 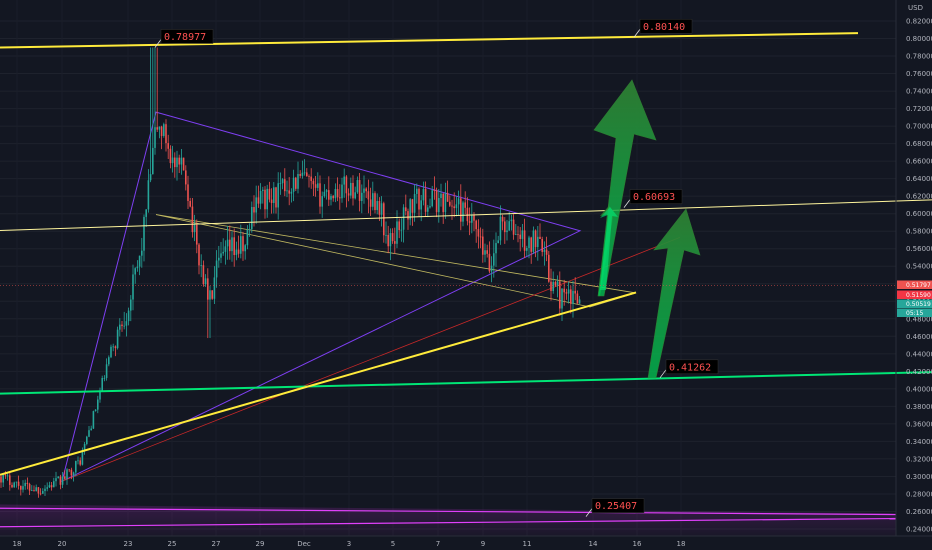 I want to click on x-tick-label: 16, so click(x=637, y=544).